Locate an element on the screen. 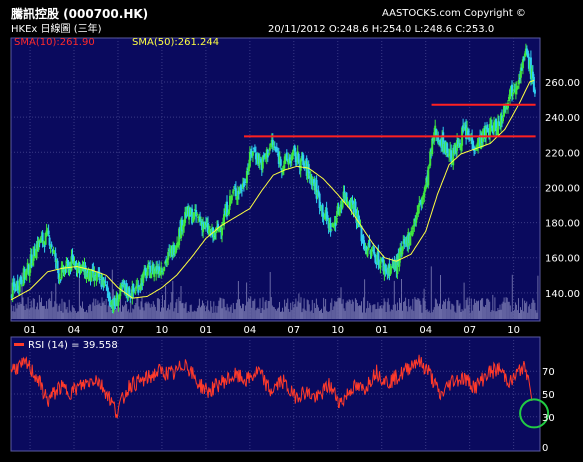 The image size is (583, 462). ohlc-date: 20/11/2012 is located at coordinates (297, 29).